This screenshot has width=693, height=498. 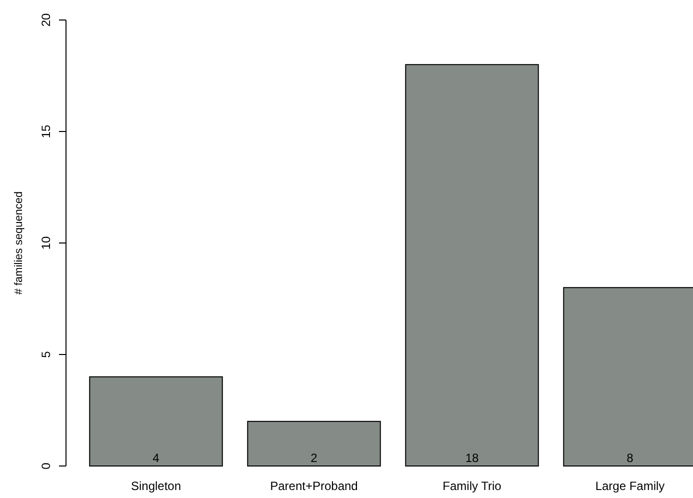 What do you see at coordinates (156, 486) in the screenshot?
I see `x-tick-label: Singleton` at bounding box center [156, 486].